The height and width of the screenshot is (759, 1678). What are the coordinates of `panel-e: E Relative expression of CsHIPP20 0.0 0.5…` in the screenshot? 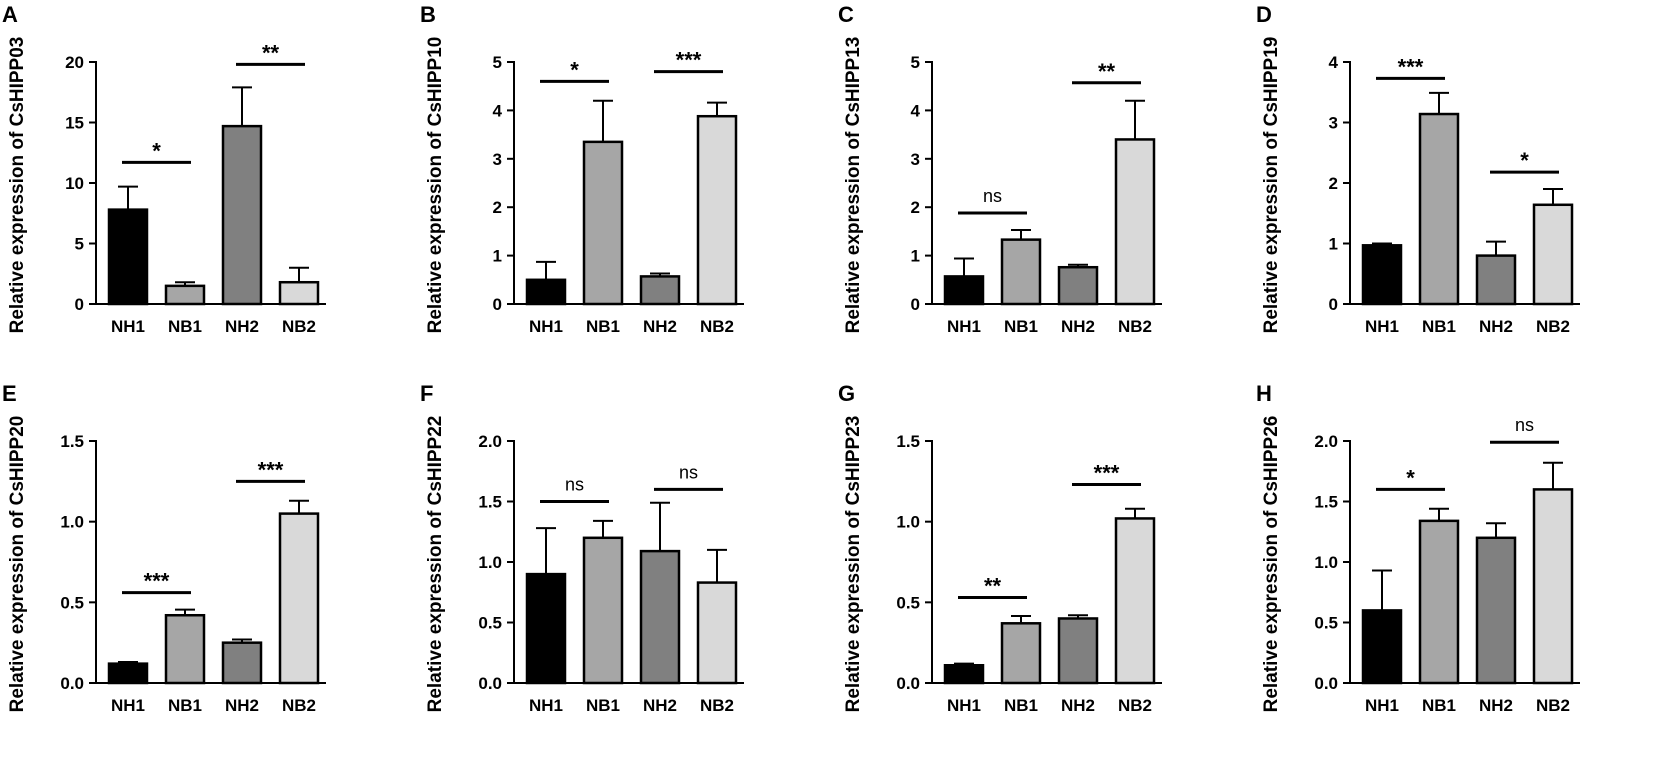 It's located at (209, 568).